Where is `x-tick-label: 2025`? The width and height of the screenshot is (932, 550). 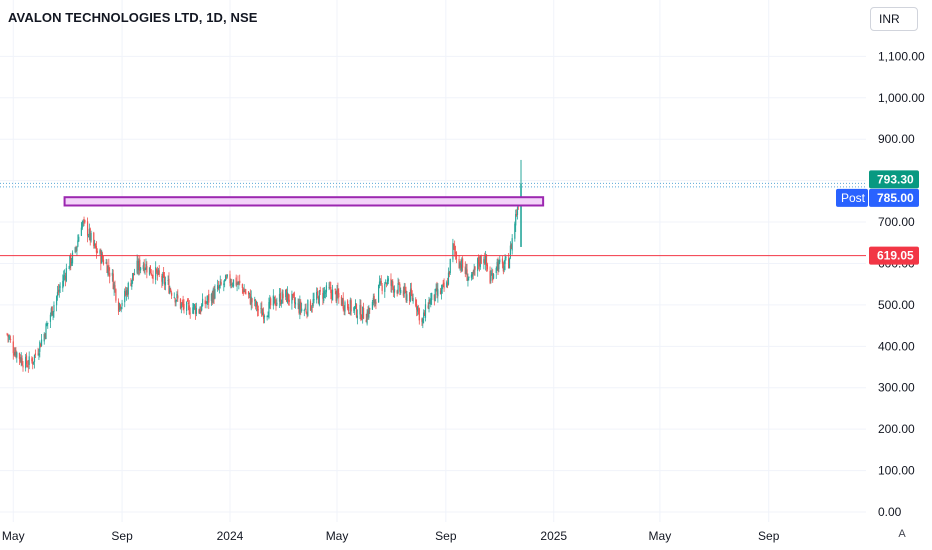 x-tick-label: 2025 is located at coordinates (553, 536).